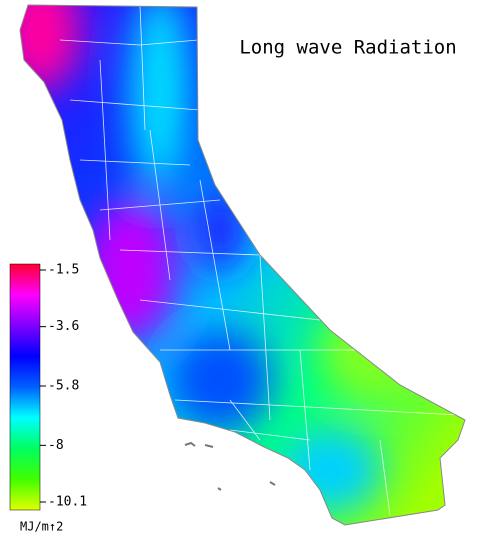 The image size is (500, 550). Describe the element at coordinates (347, 48) in the screenshot. I see `map-title: Long wave Radiation` at that location.